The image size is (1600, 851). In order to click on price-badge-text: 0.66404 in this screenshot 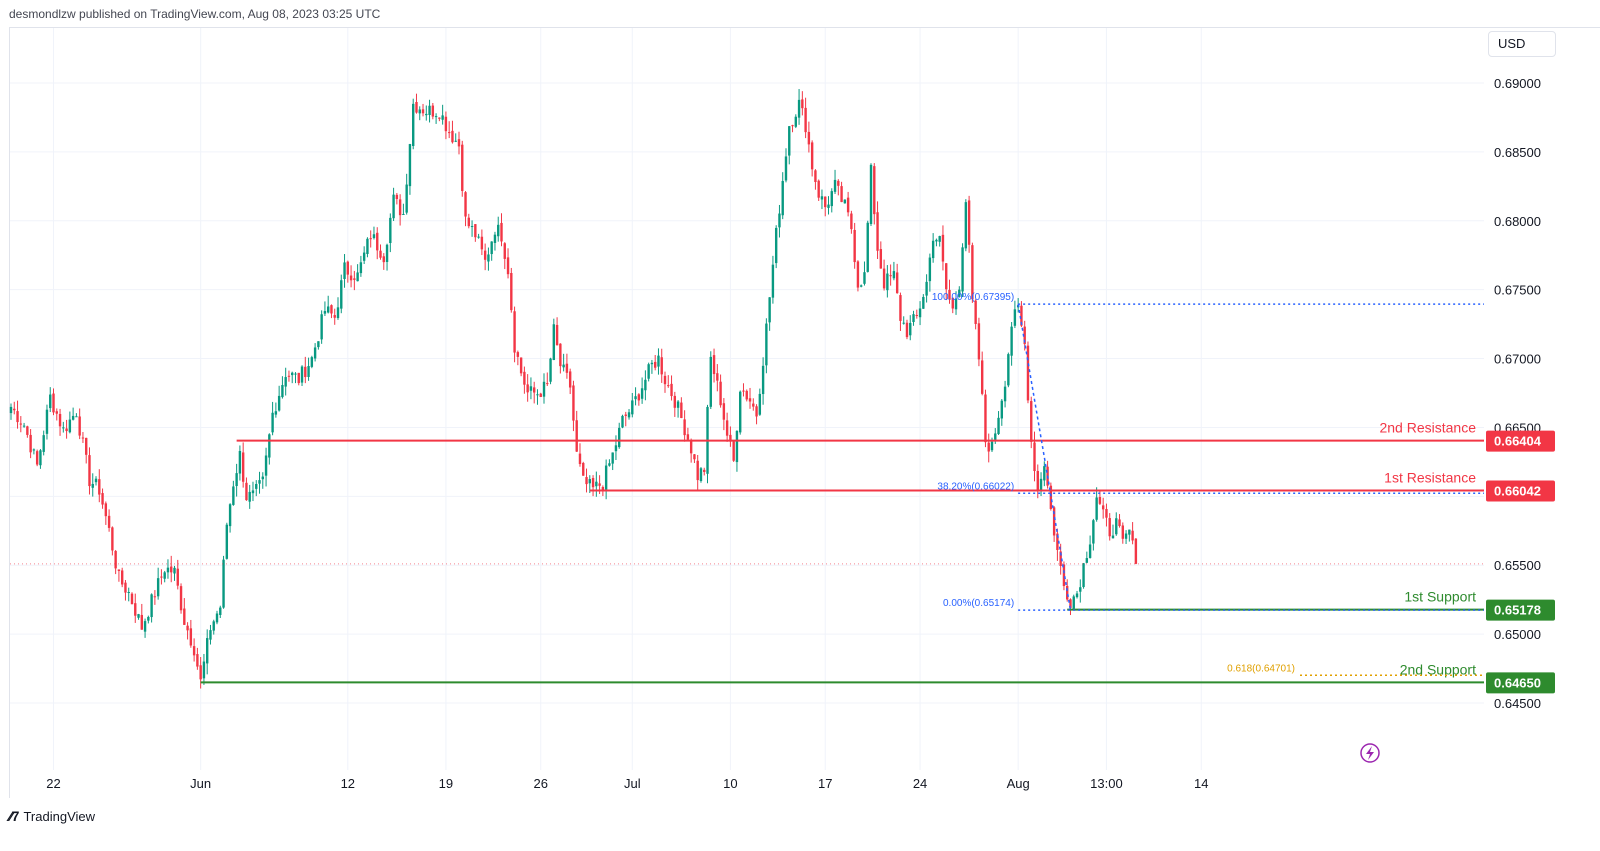, I will do `click(1518, 441)`.